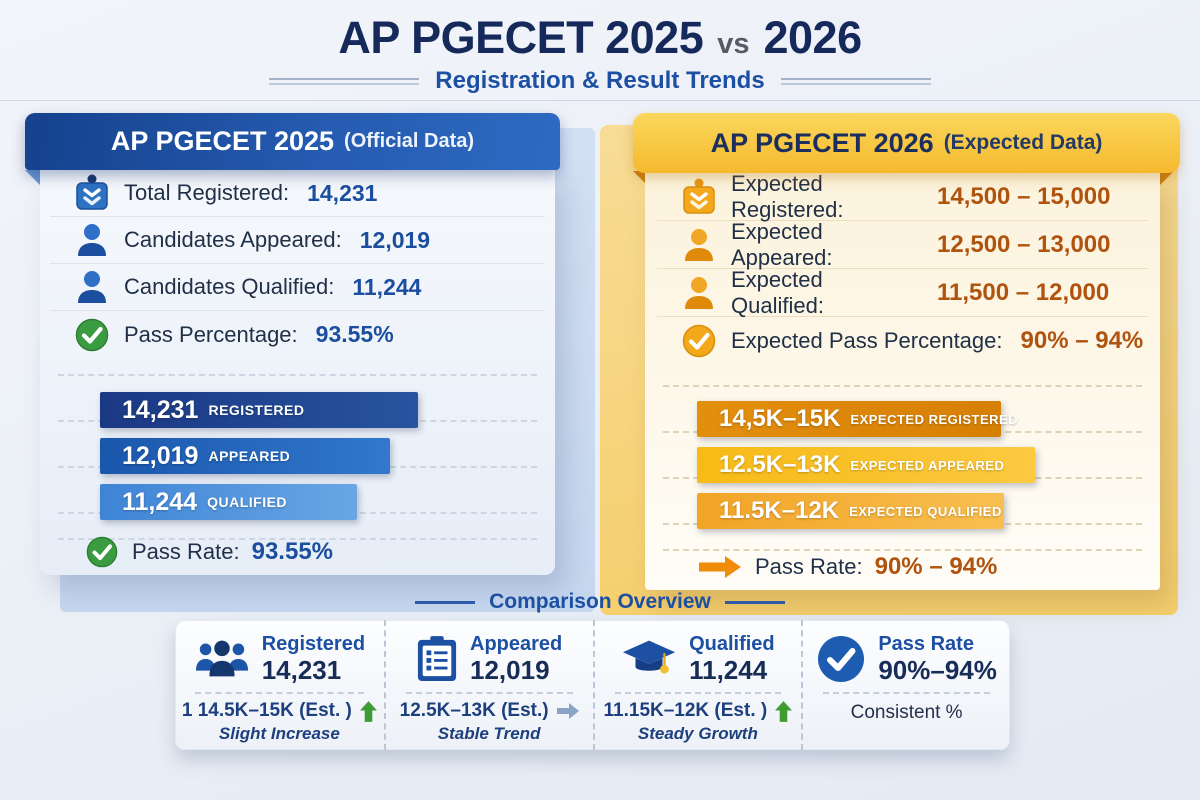 The height and width of the screenshot is (800, 1200). Describe the element at coordinates (297, 240) in the screenshot. I see `stat-row-candidates-appeared: Candidates Appeared: 12,019` at that location.